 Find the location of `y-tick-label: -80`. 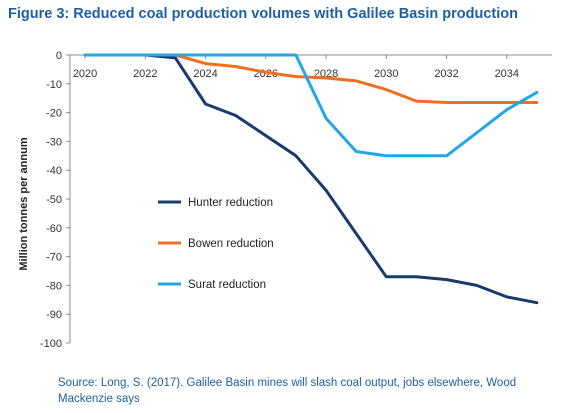

y-tick-label: -80 is located at coordinates (54, 286).